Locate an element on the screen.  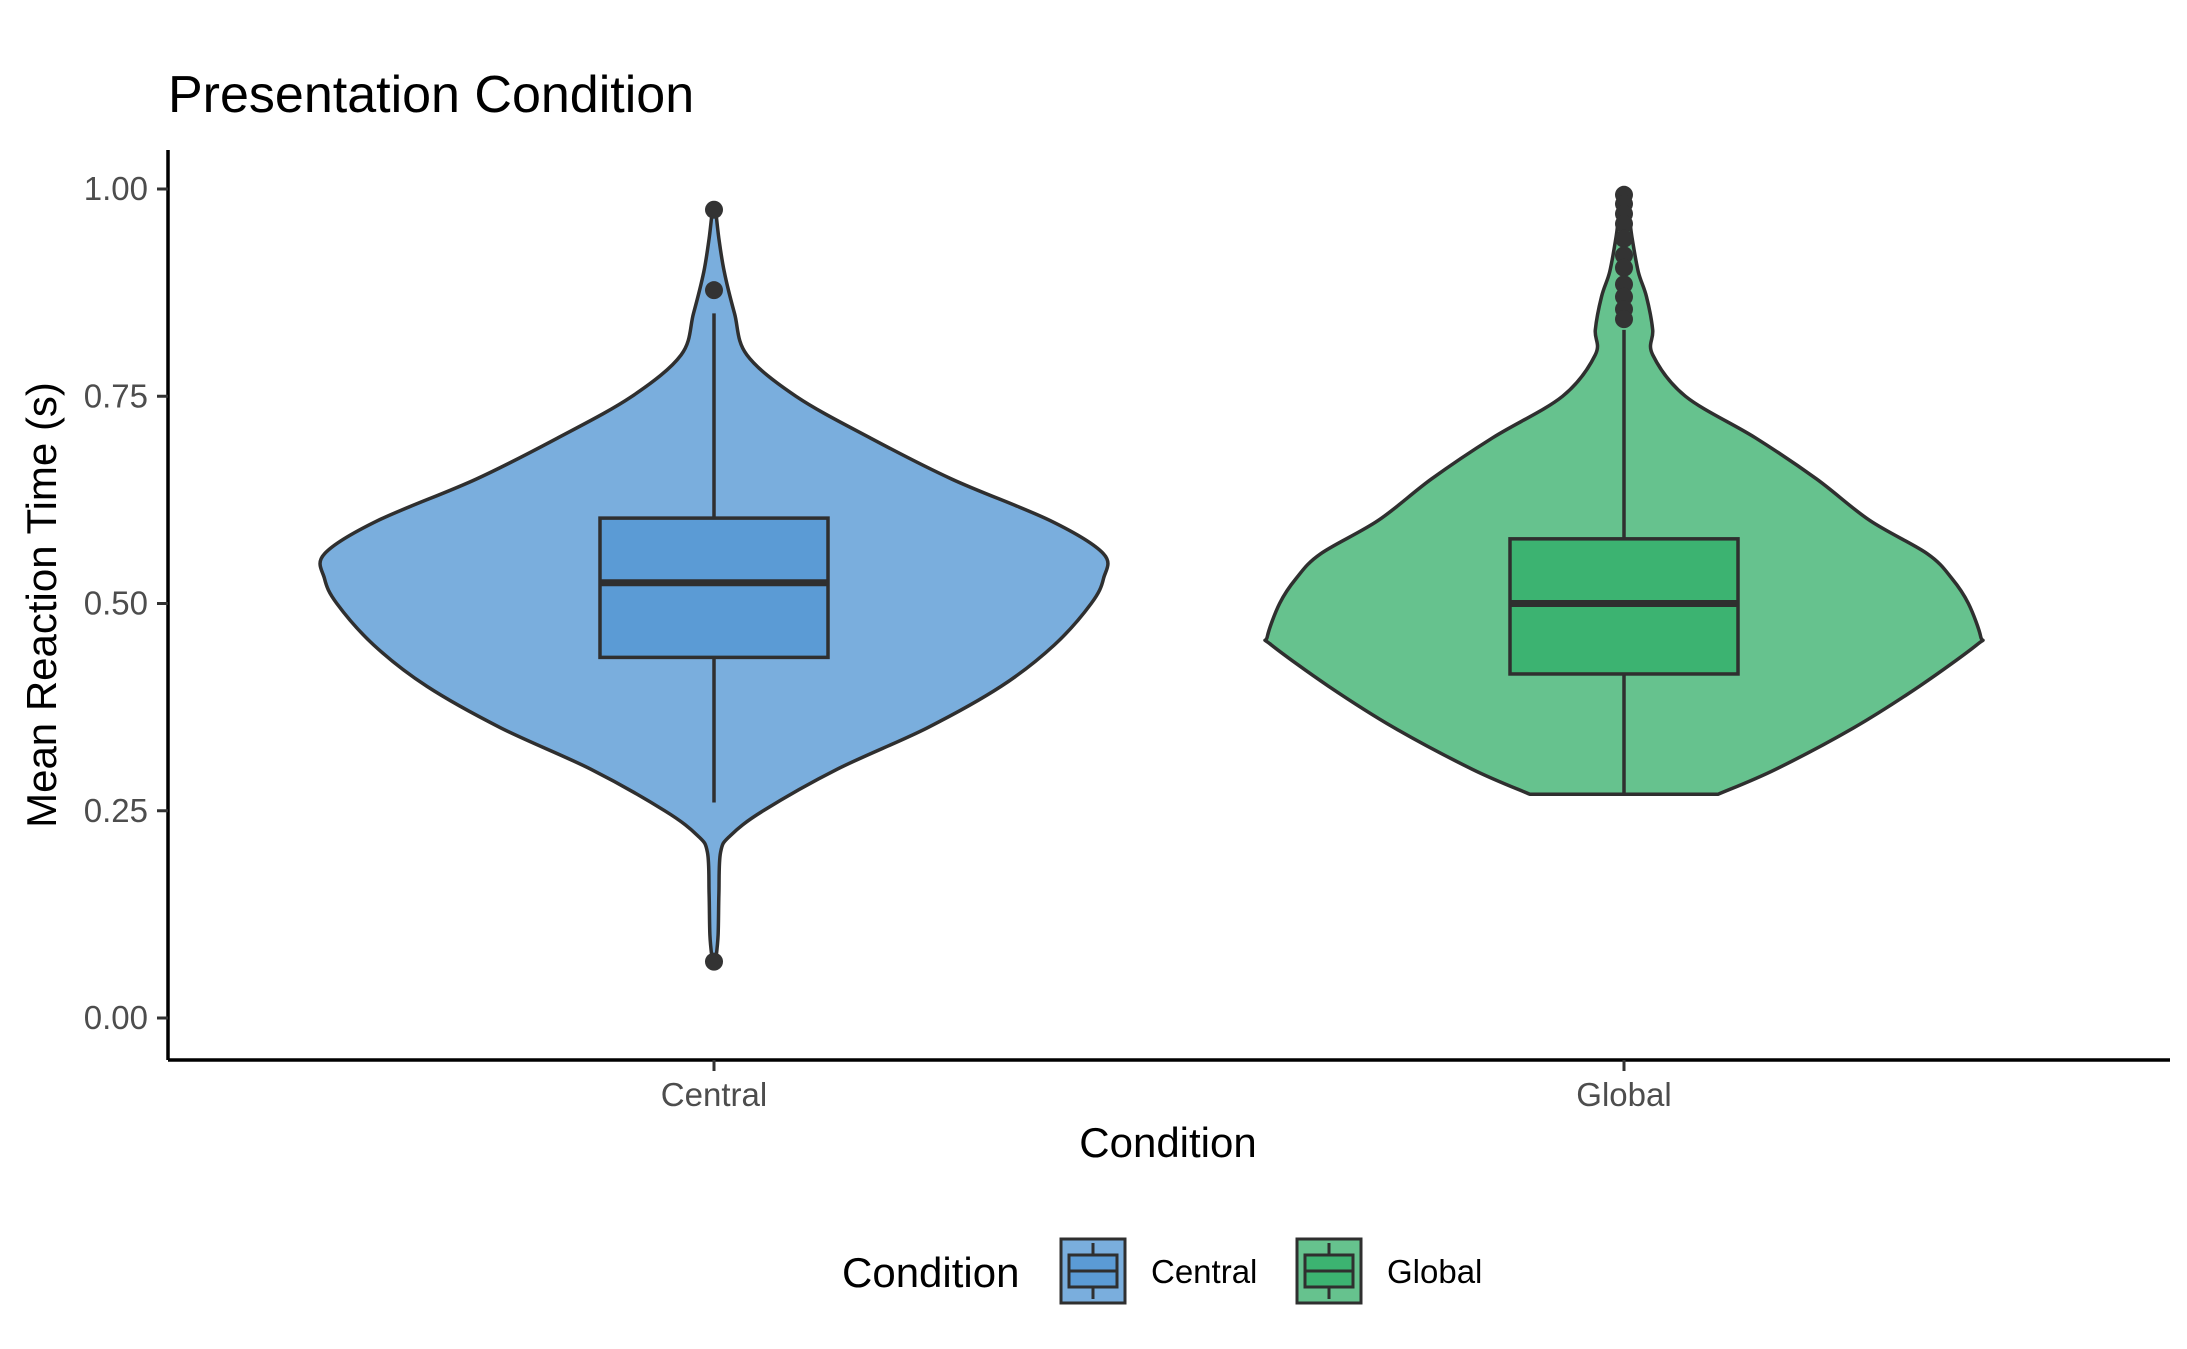
y-axis: 0.00 0.25 0.50 0.75 1.00 is located at coordinates (127, 605).